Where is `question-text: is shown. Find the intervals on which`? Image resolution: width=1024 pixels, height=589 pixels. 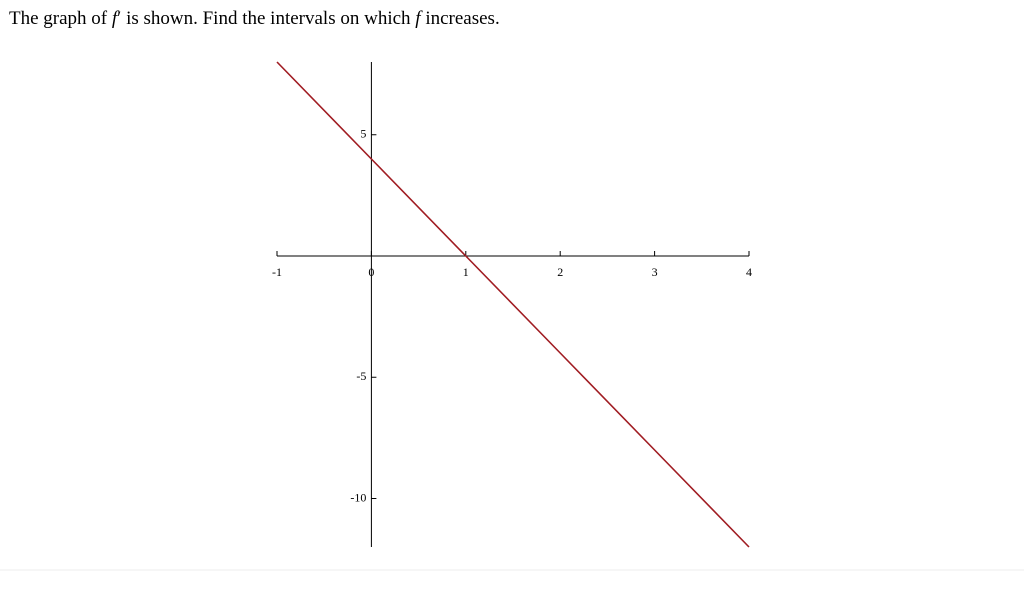
question-text: is shown. Find the intervals on which is located at coordinates (268, 18).